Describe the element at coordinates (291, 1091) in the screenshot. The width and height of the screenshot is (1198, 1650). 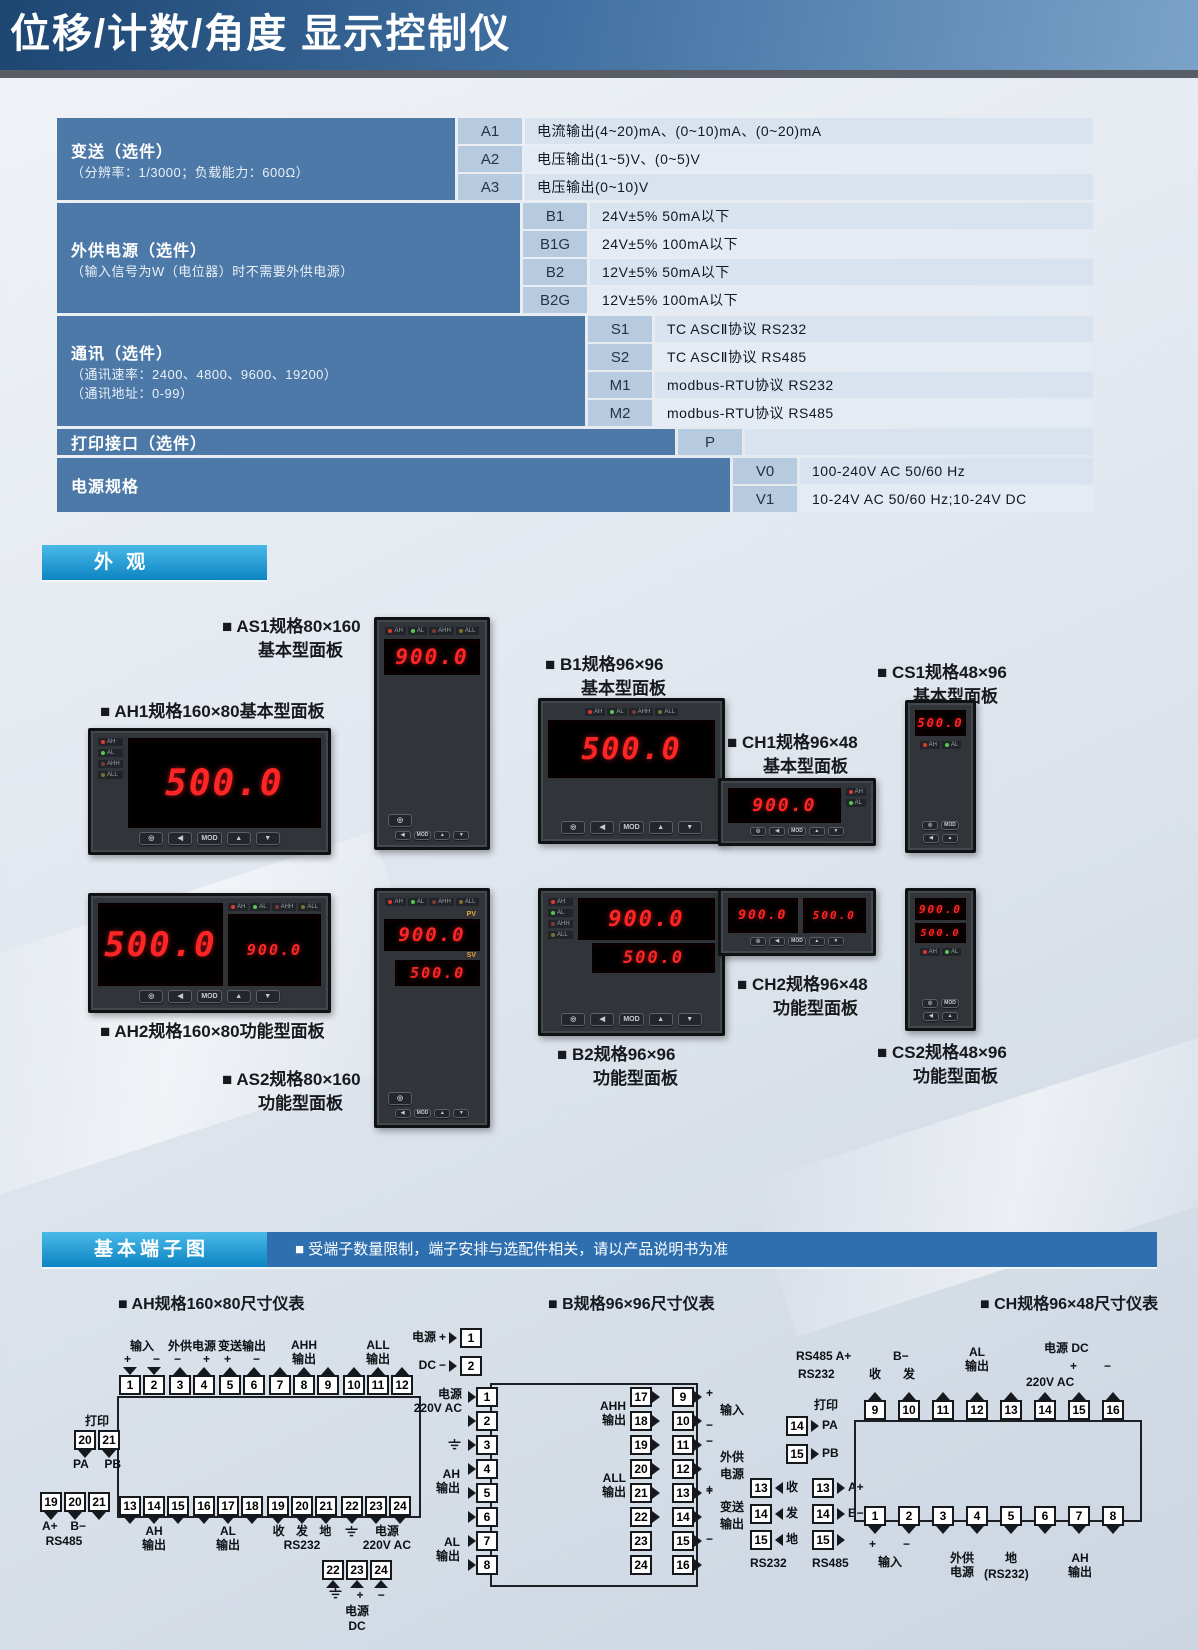
I see `panel-label-as2: ■ AS2规格80×160 功能型面板` at that location.